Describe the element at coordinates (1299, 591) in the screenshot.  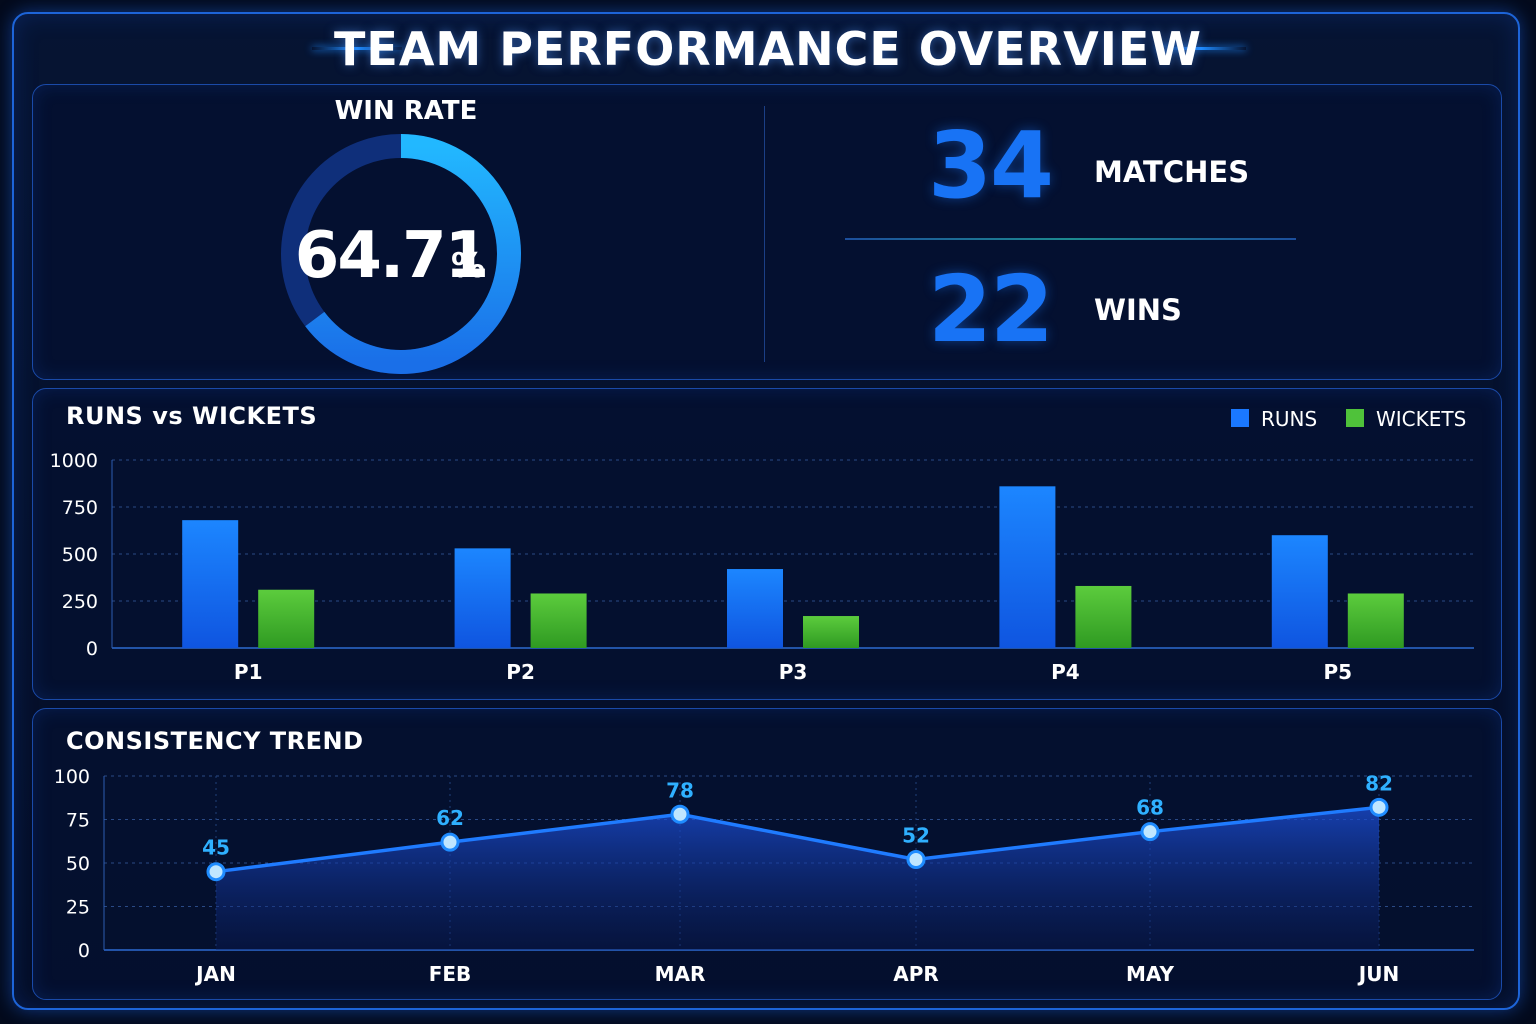
I see `bar-runs-p5` at that location.